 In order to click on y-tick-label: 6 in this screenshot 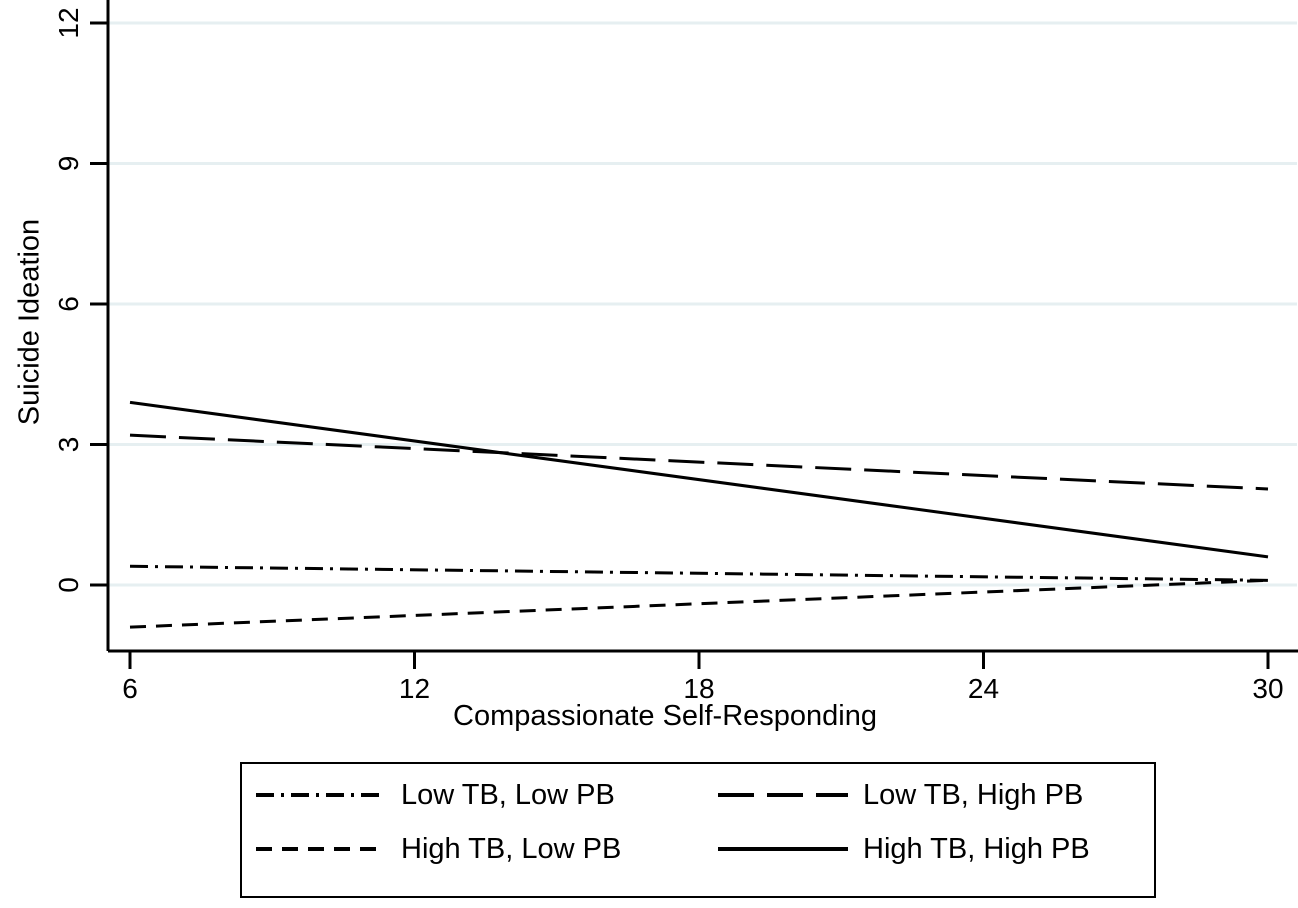, I will do `click(68, 304)`.